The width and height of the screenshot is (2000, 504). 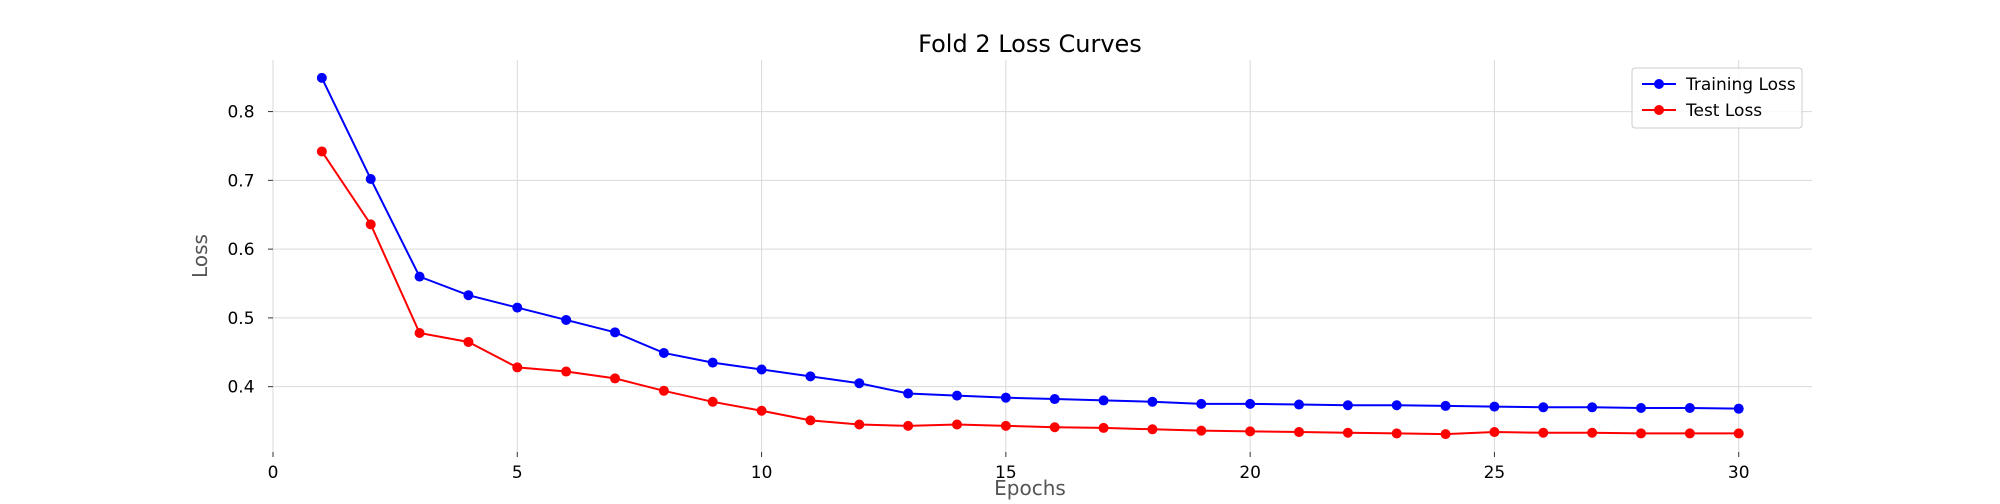 What do you see at coordinates (1030, 488) in the screenshot?
I see `x-axis-label: Epochs` at bounding box center [1030, 488].